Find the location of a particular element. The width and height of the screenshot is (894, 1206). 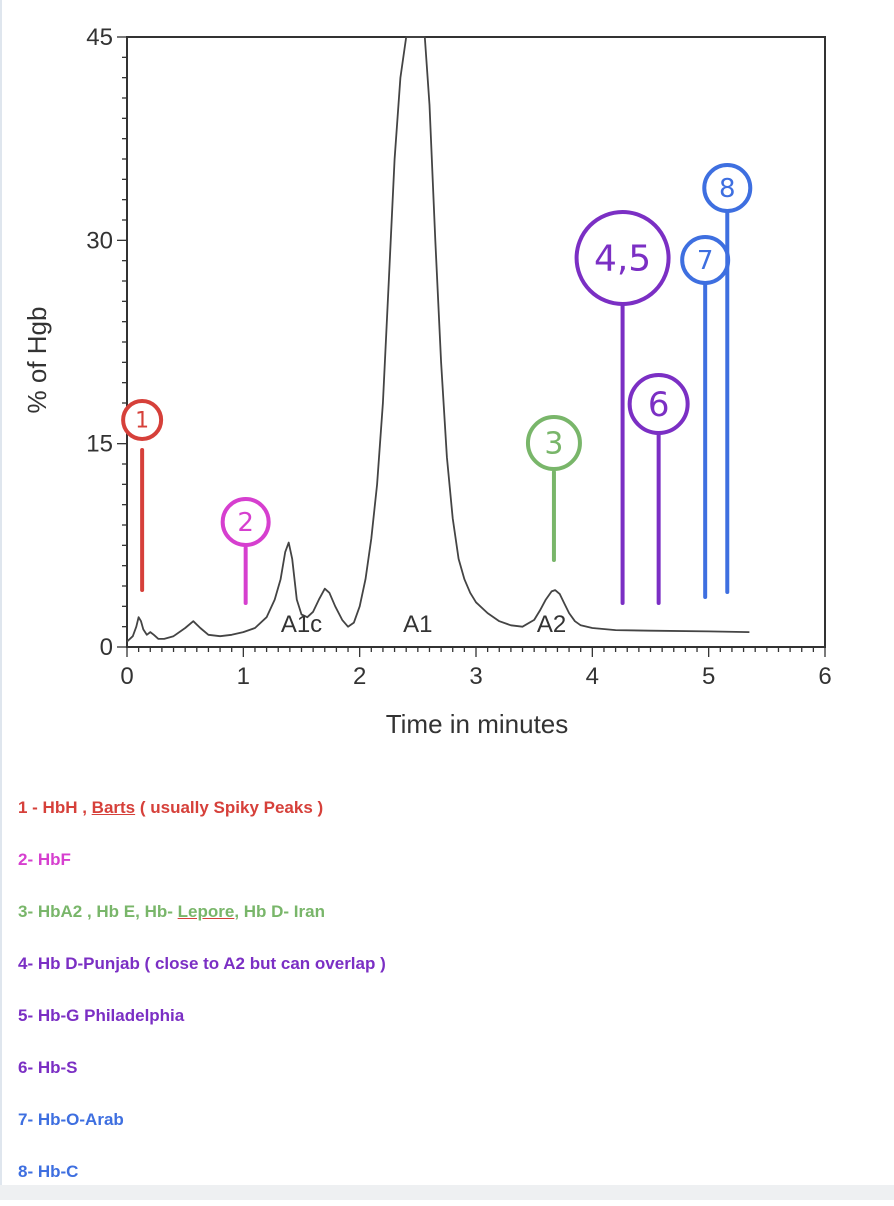

marker-label: 2 is located at coordinates (245, 523).